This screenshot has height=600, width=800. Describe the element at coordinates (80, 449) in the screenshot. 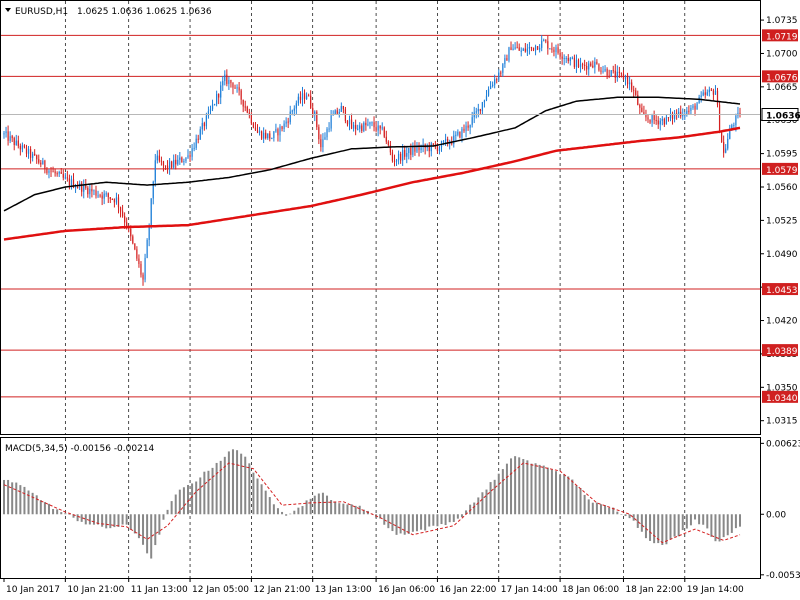

I see `macd-label: MACD(5,34,5) -0.00156 -0.00214` at that location.